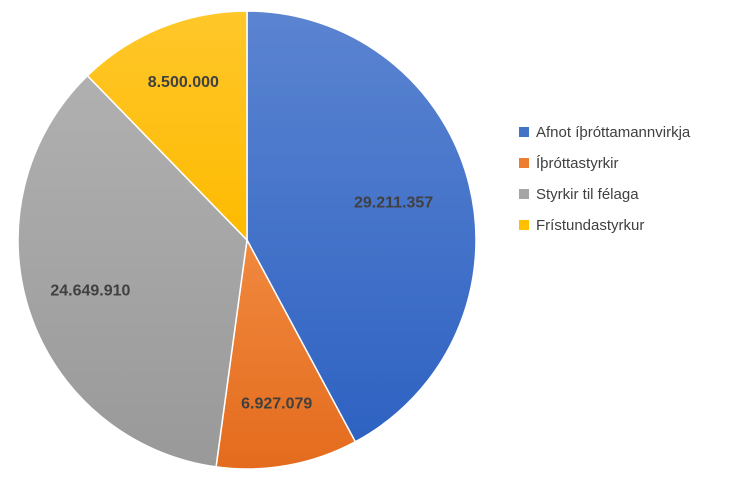 The height and width of the screenshot is (478, 755). What do you see at coordinates (276, 404) in the screenshot?
I see `slice-value-label: 6.927.079` at bounding box center [276, 404].